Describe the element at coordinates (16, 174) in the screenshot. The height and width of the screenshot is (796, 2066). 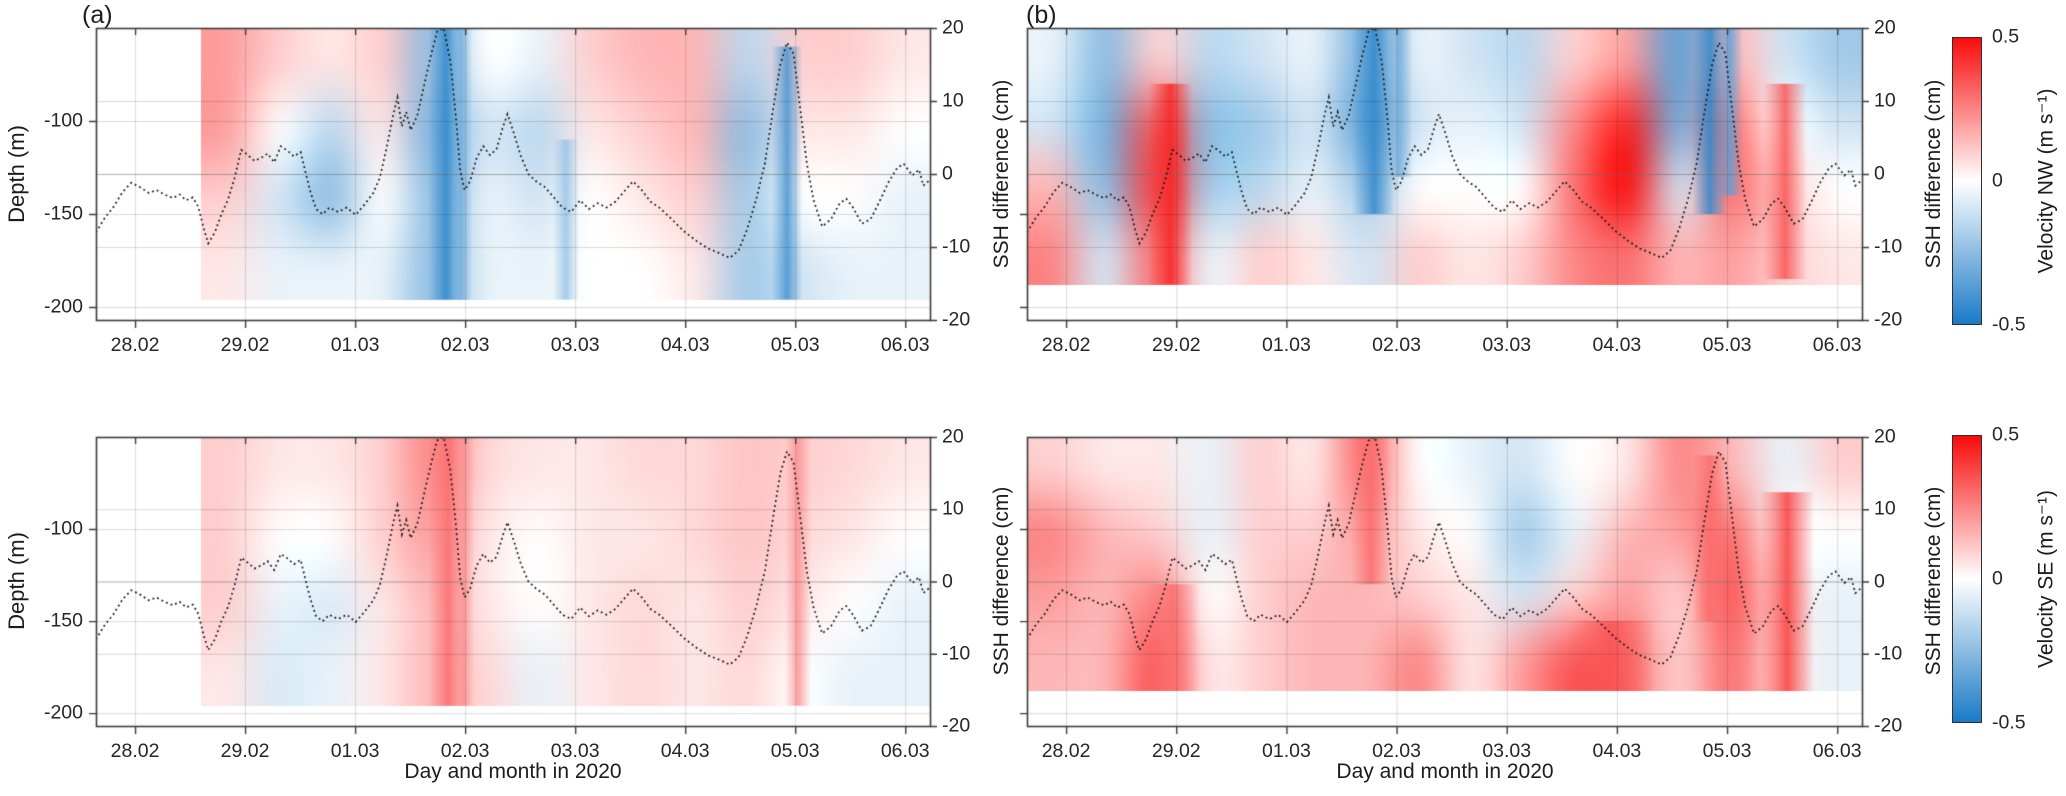
I see `depth-axis-label-top: Depth (m)` at that location.